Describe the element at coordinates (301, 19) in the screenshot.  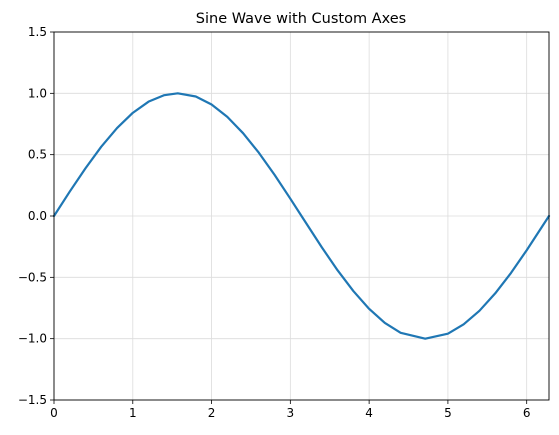
I see `chart-title: Sine Wave with Custom Axes` at that location.